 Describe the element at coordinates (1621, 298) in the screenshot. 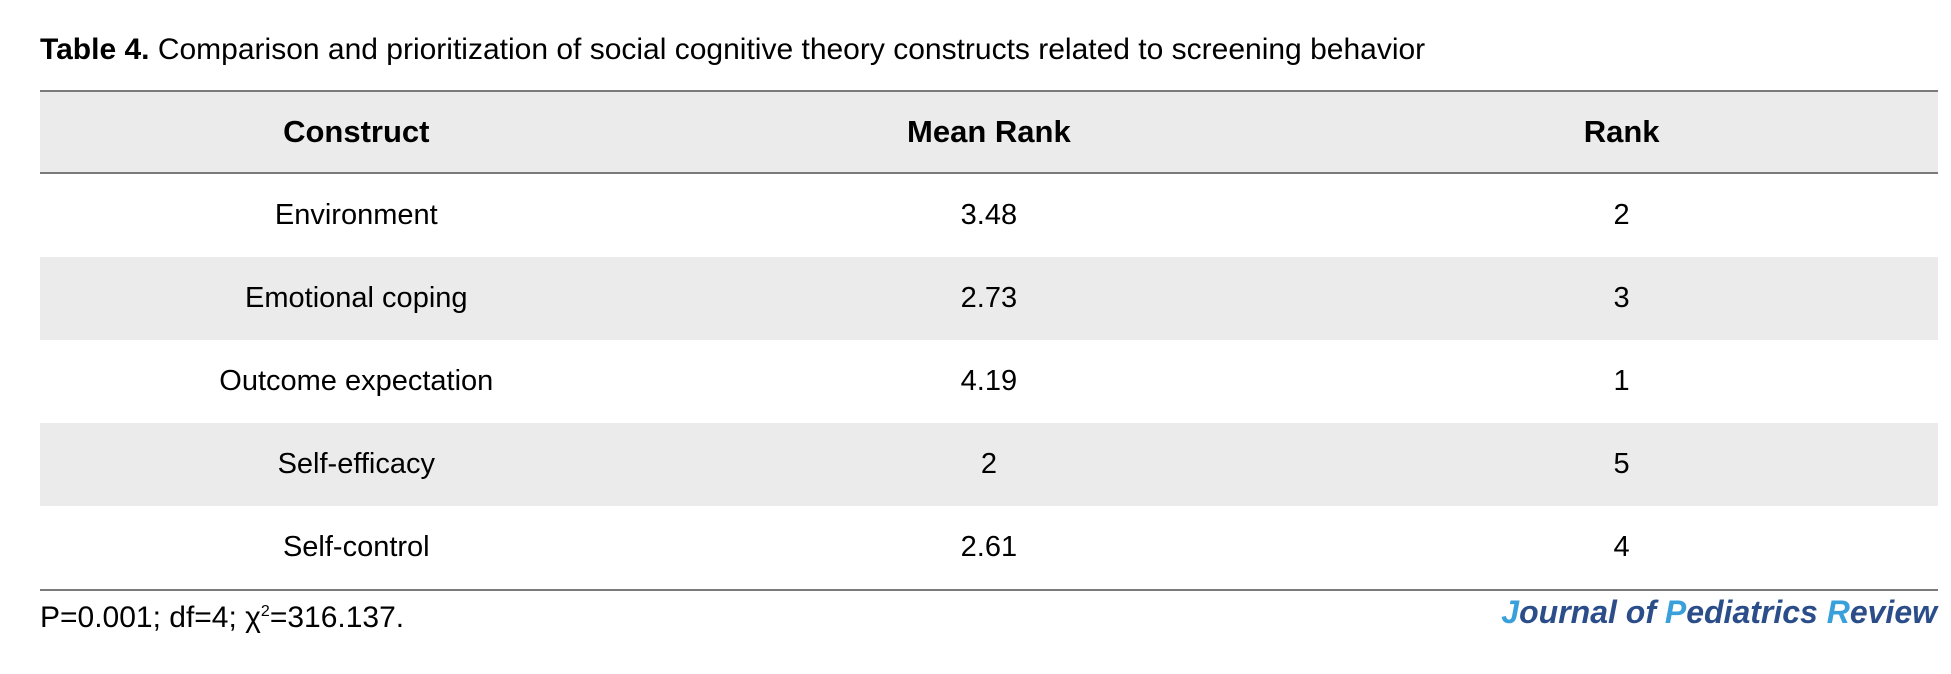

I see `cell-rank: 3` at that location.